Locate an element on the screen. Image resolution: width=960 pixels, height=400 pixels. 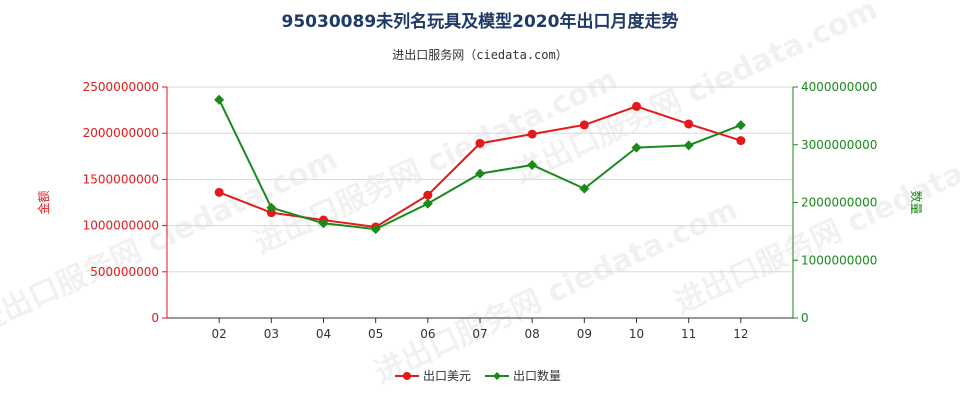
x-tick-label: 11 is located at coordinates (688, 334).